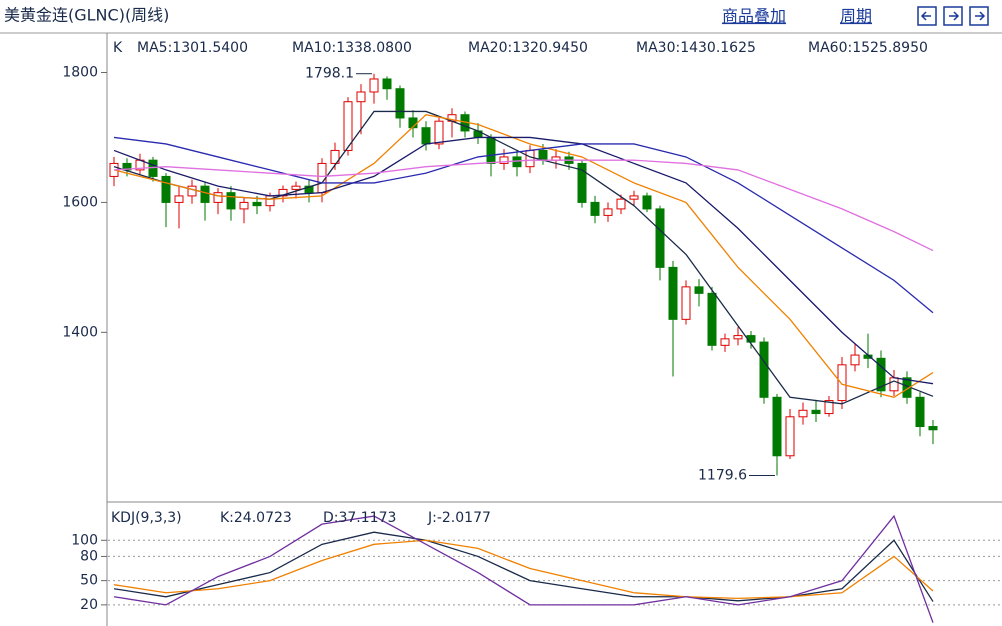 This screenshot has height=626, width=1002. I want to click on header-title: 美黄金连(GLNC)(周线), so click(86, 15).